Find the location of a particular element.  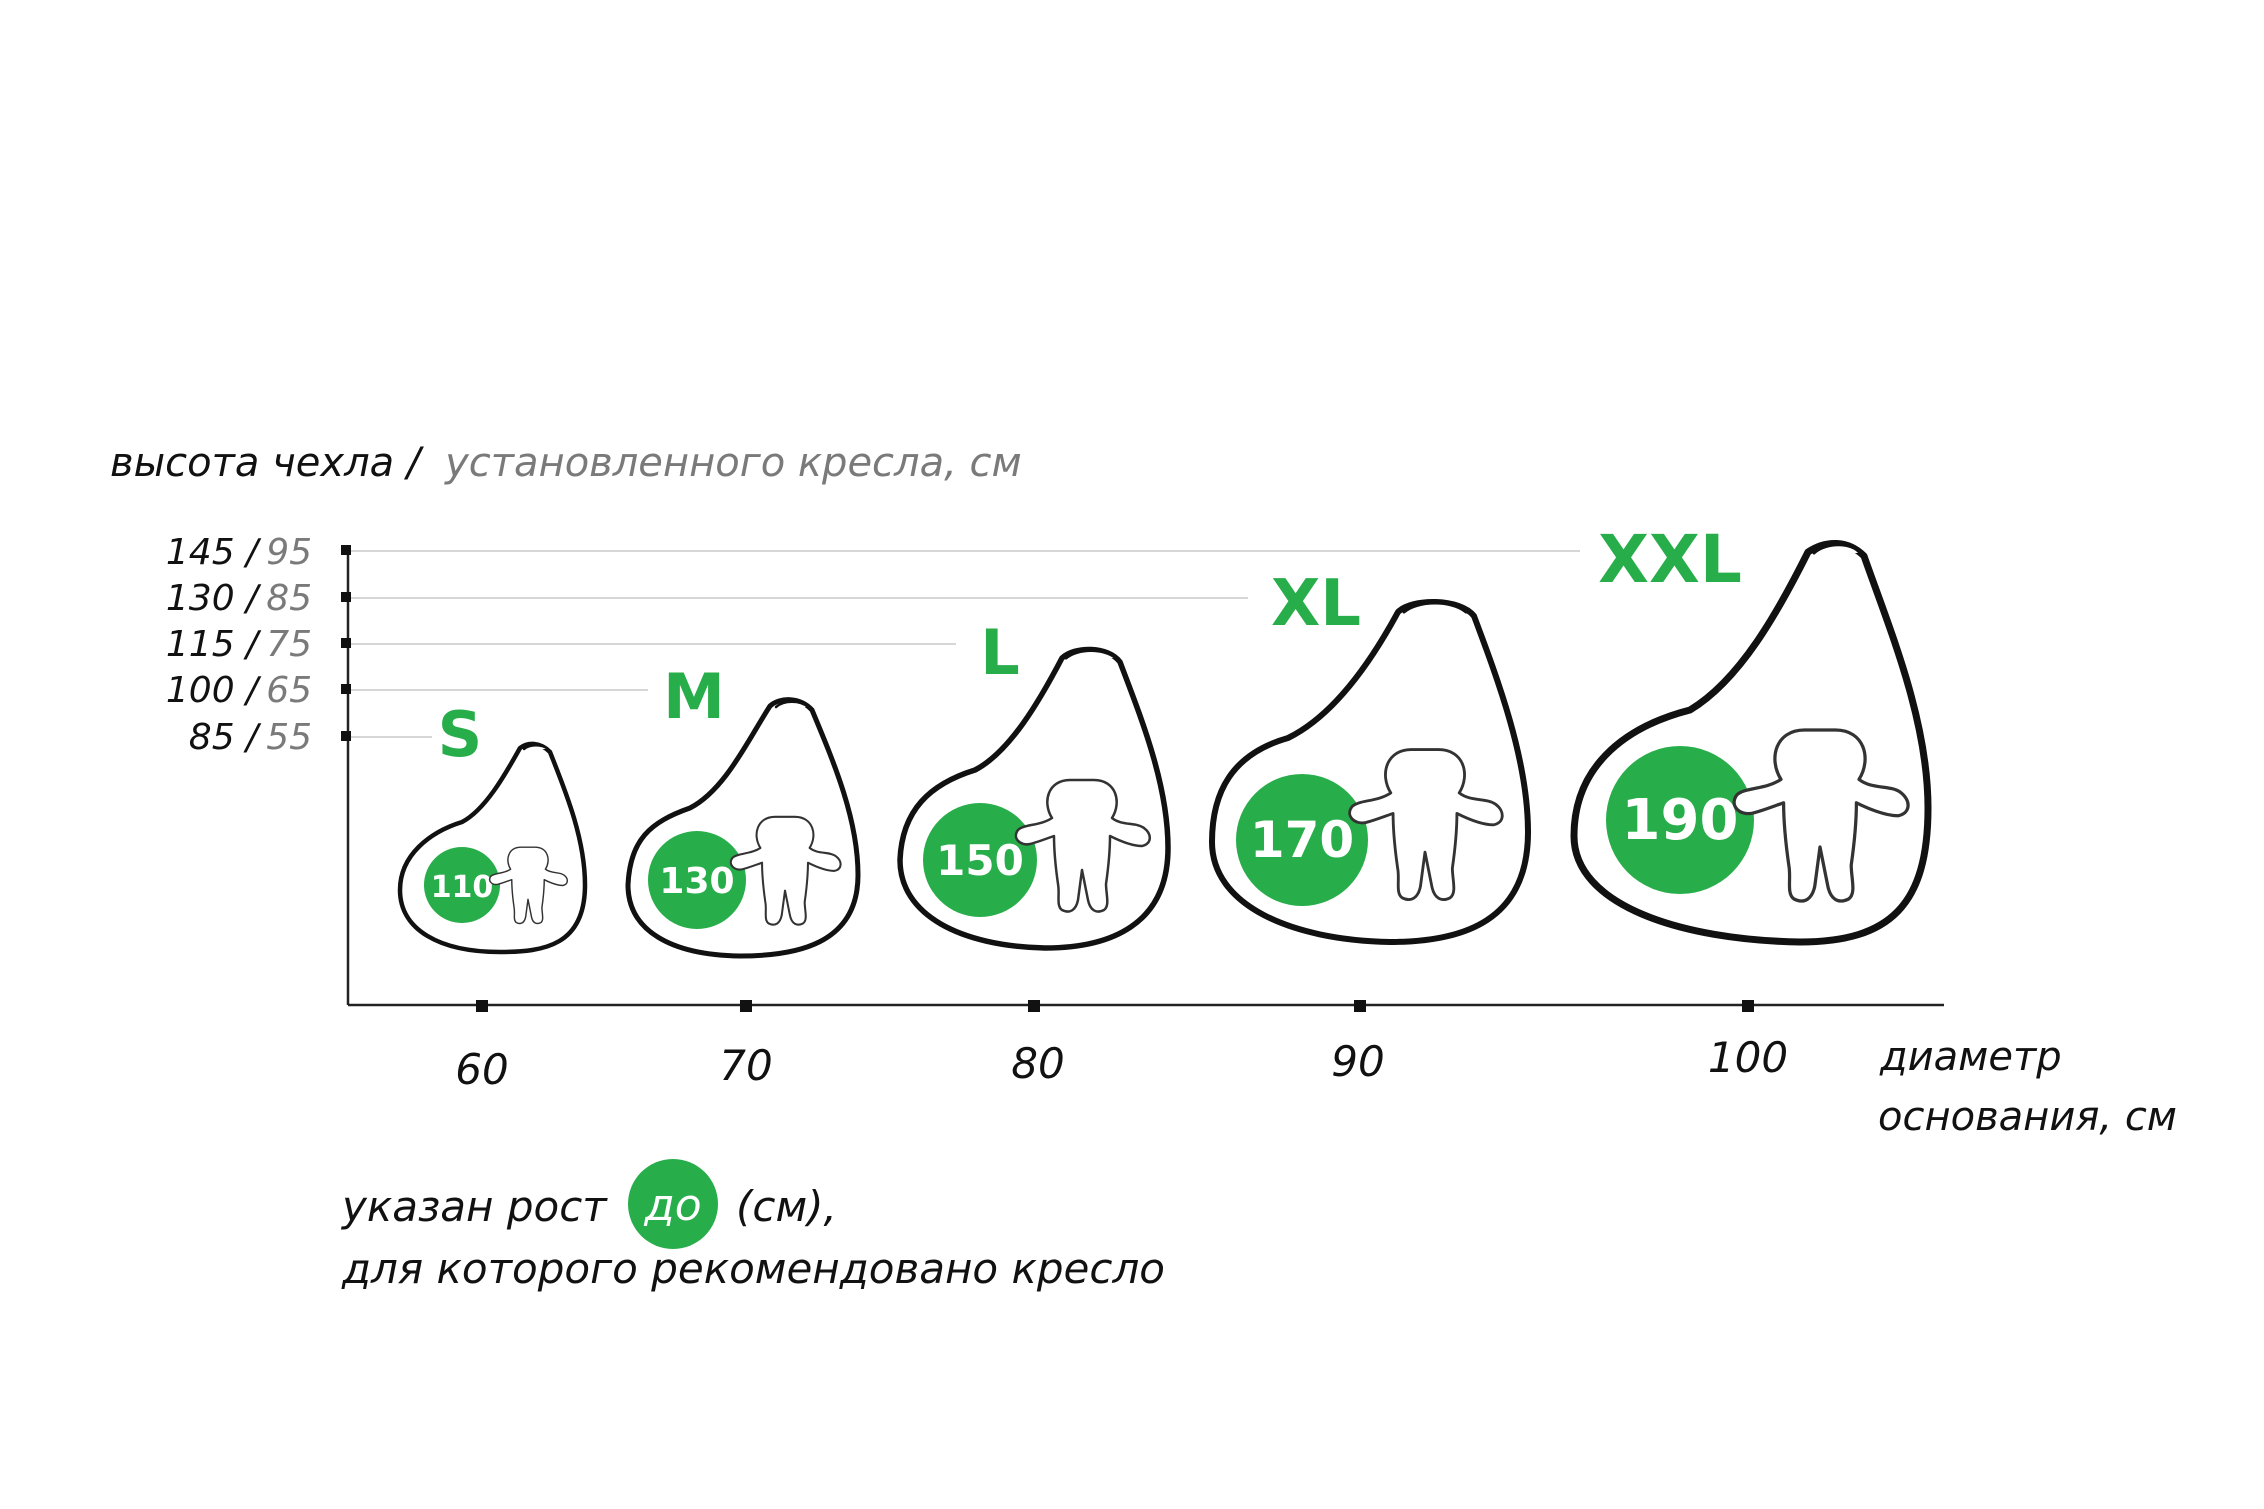

x-tick-label: 80 is located at coordinates (1037, 1063).